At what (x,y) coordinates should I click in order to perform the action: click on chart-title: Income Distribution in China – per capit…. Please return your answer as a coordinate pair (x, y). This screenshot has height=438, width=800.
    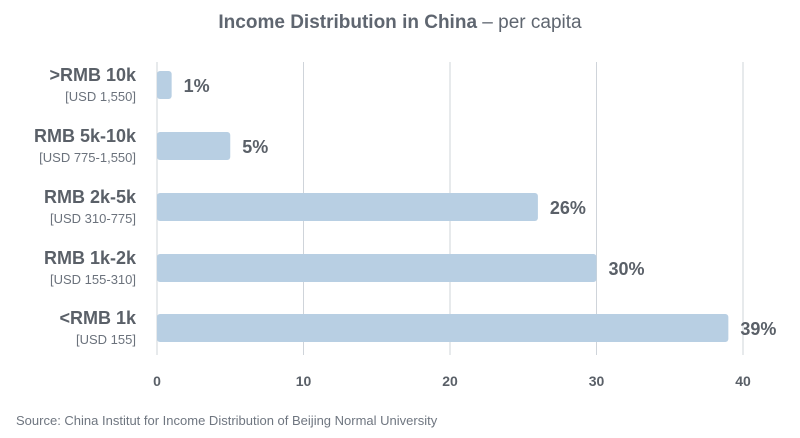
    Looking at the image, I should click on (400, 23).